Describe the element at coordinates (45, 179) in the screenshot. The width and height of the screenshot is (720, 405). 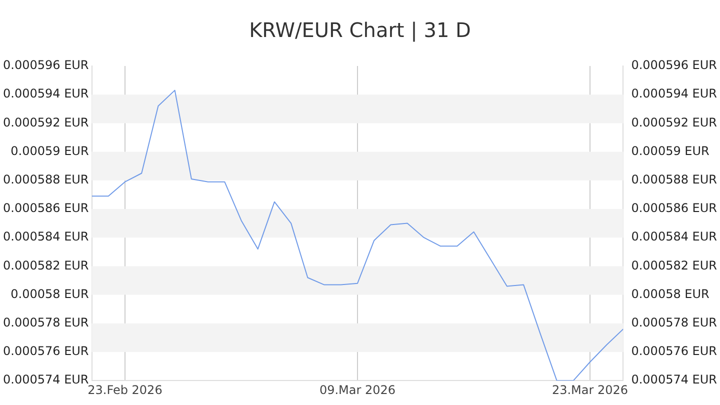
I see `y-tick-label: 0.000588 EUR` at that location.